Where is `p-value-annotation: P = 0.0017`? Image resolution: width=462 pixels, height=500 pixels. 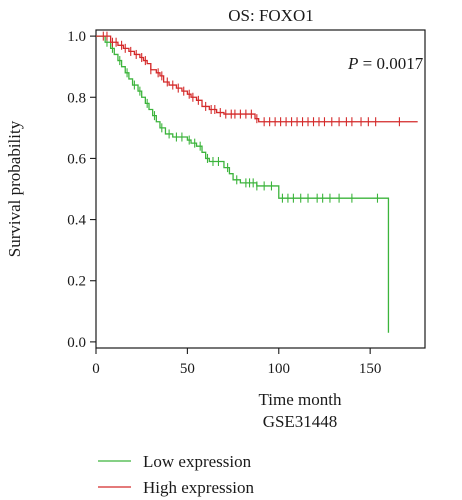
p-value-annotation: P = 0.0017 is located at coordinates (385, 63).